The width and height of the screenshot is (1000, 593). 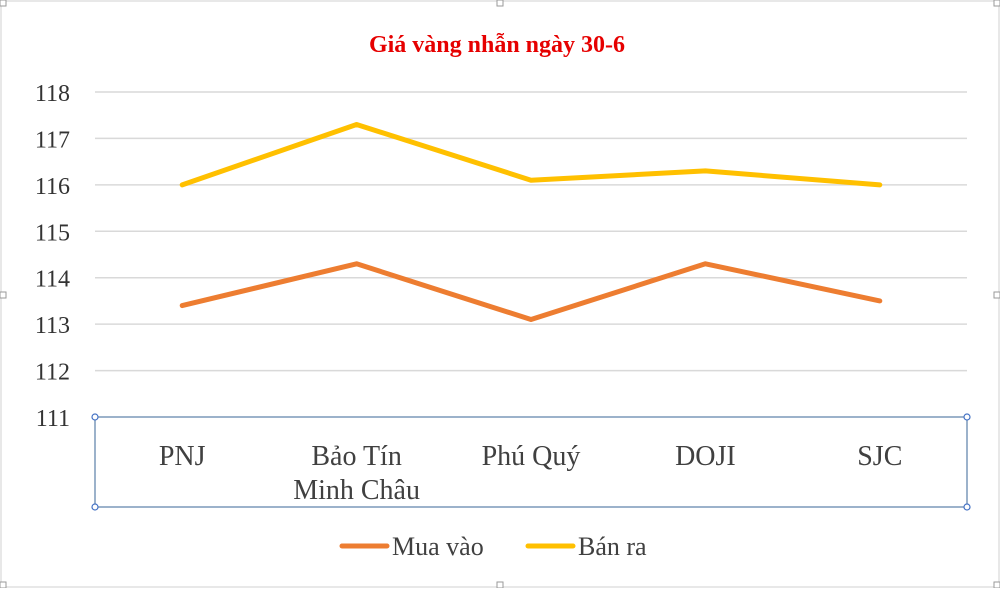 What do you see at coordinates (705, 456) in the screenshot?
I see `x-tick-label: DOJI` at bounding box center [705, 456].